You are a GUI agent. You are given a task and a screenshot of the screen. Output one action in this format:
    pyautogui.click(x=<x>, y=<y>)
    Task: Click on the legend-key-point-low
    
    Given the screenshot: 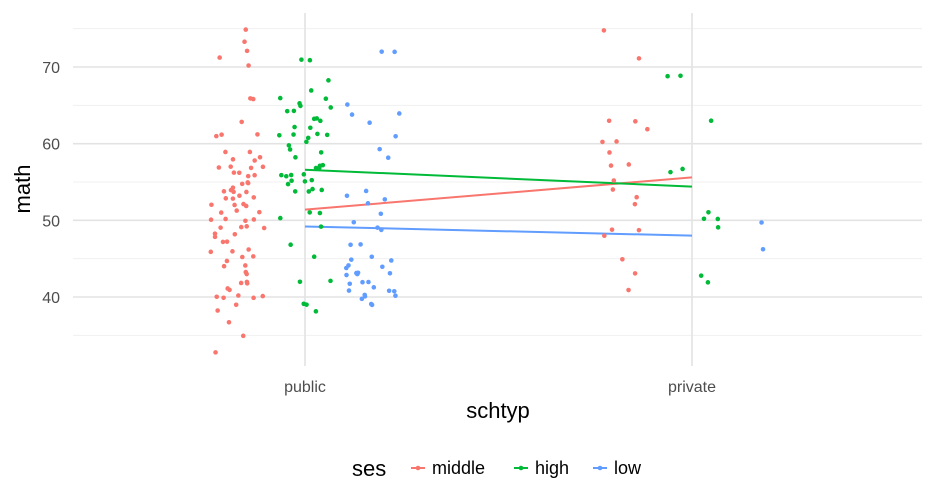 What is the action you would take?
    pyautogui.click(x=600, y=468)
    